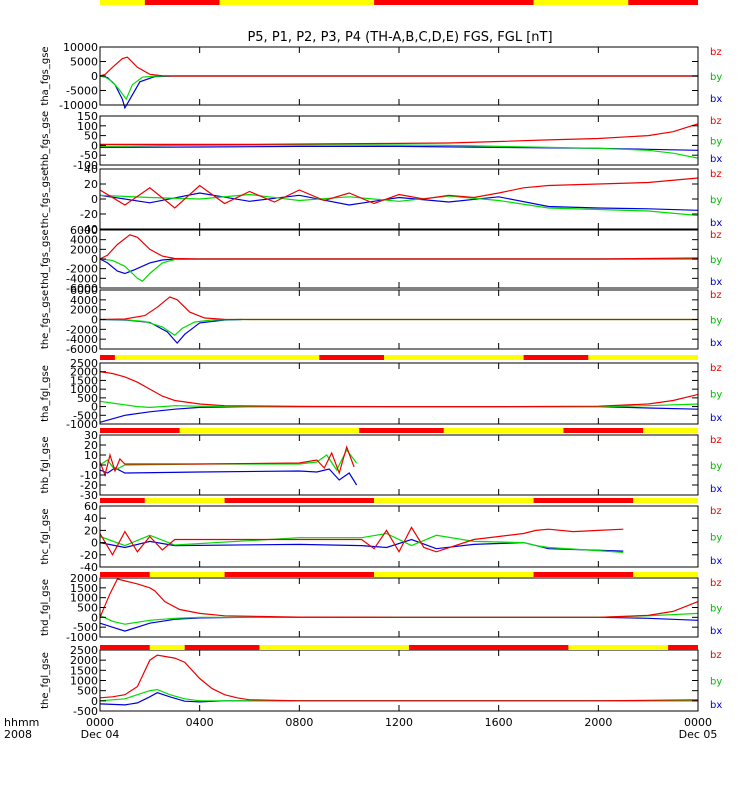 This screenshot has height=800, width=750. What do you see at coordinates (45, 199) in the screenshot?
I see `y-axis-label: thc_fgs_gse` at bounding box center [45, 199].